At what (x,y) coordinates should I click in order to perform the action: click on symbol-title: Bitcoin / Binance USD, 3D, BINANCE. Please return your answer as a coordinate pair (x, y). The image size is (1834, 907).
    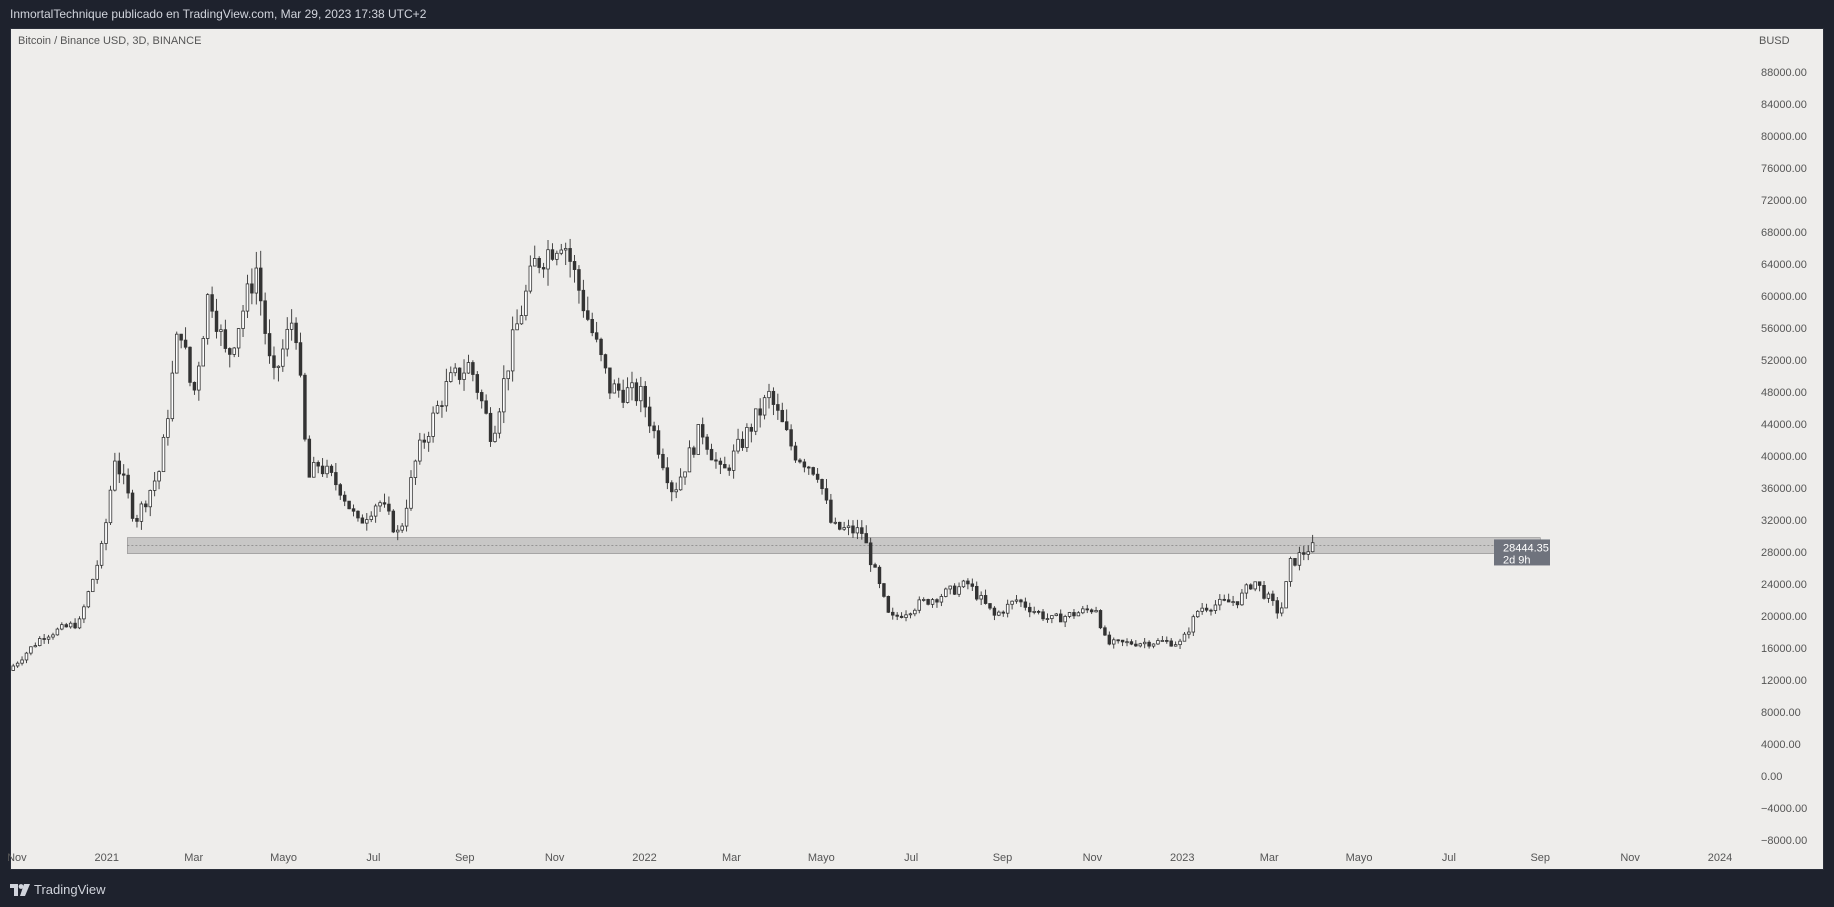
    Looking at the image, I should click on (110, 41).